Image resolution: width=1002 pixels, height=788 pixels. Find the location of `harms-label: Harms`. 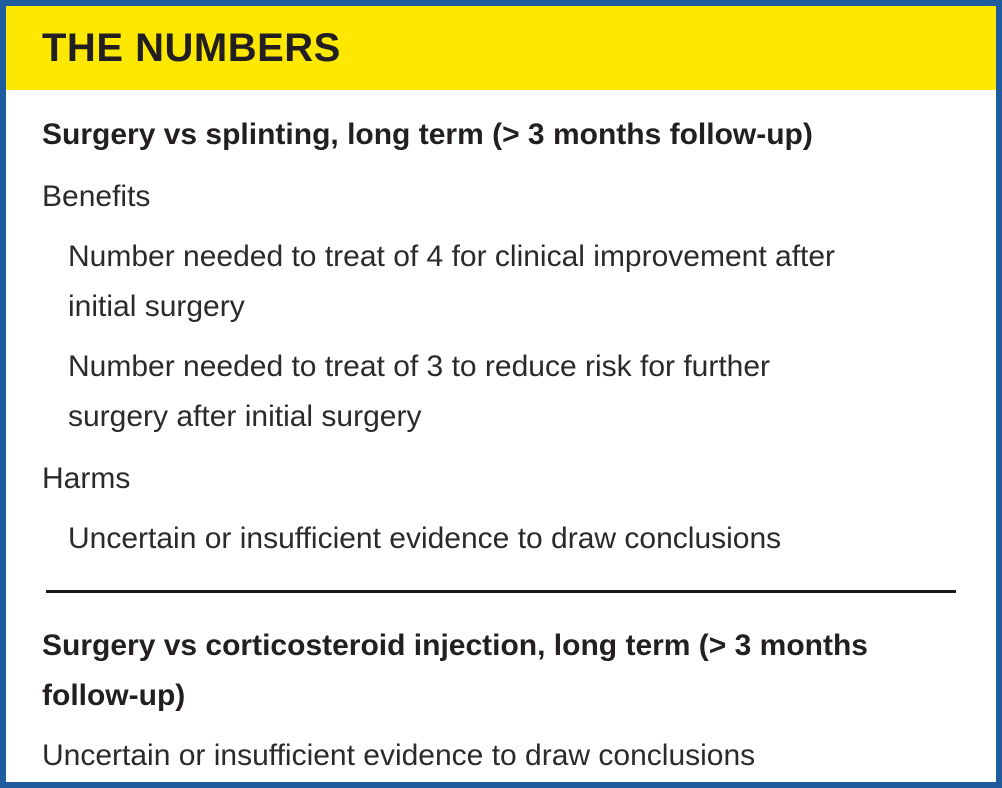

harms-label: Harms is located at coordinates (86, 478).